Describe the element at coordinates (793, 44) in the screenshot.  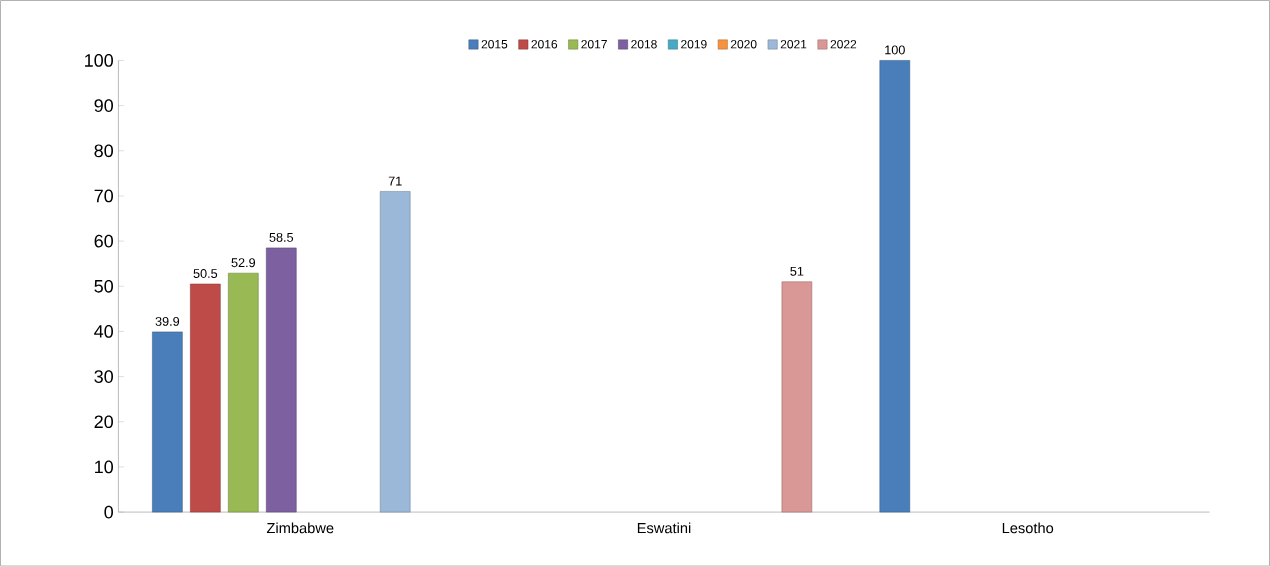
I see `legend-label: 2021` at that location.